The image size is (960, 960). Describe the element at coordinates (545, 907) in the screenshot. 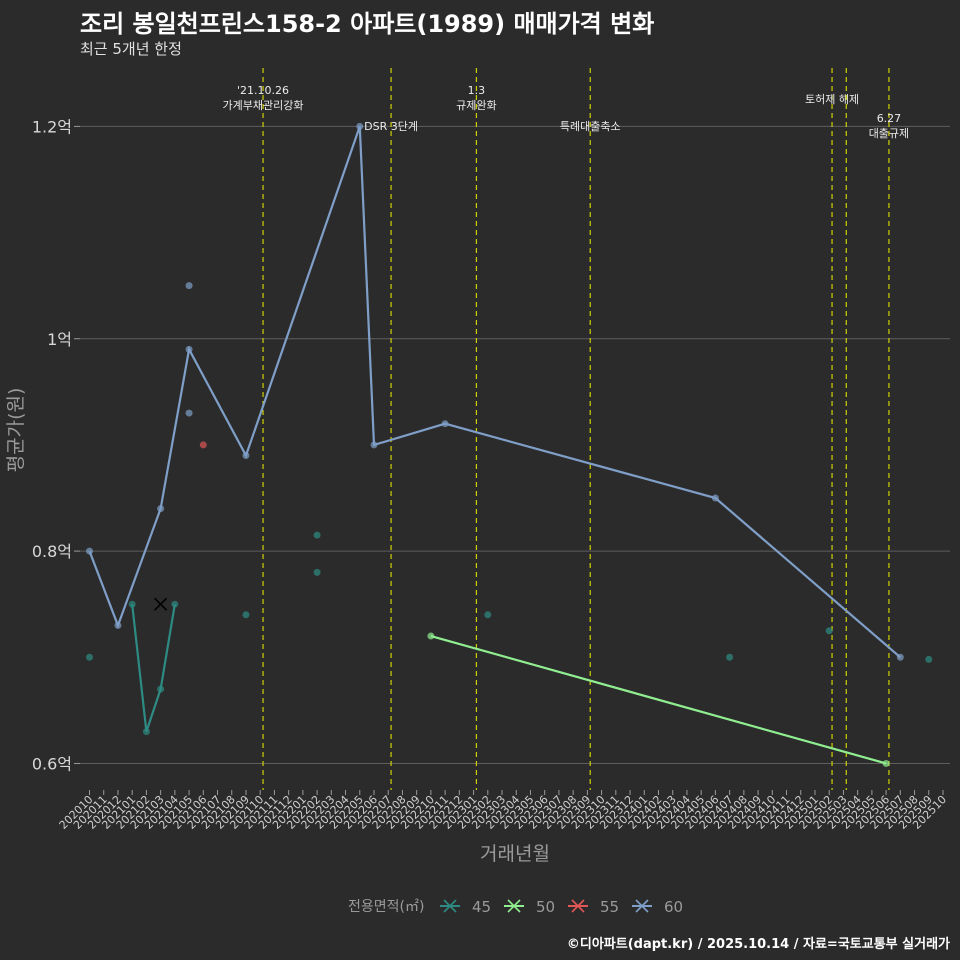

I see `legend-label-50: 50` at that location.